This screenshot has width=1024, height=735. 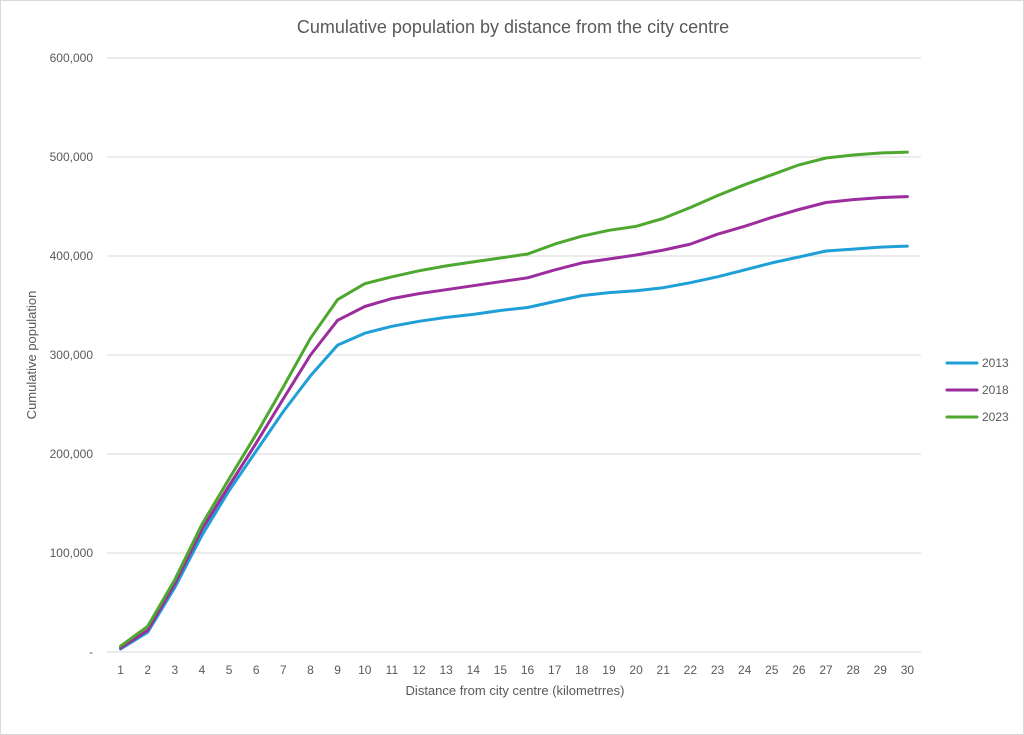 What do you see at coordinates (419, 670) in the screenshot?
I see `x-tick-label: 12` at bounding box center [419, 670].